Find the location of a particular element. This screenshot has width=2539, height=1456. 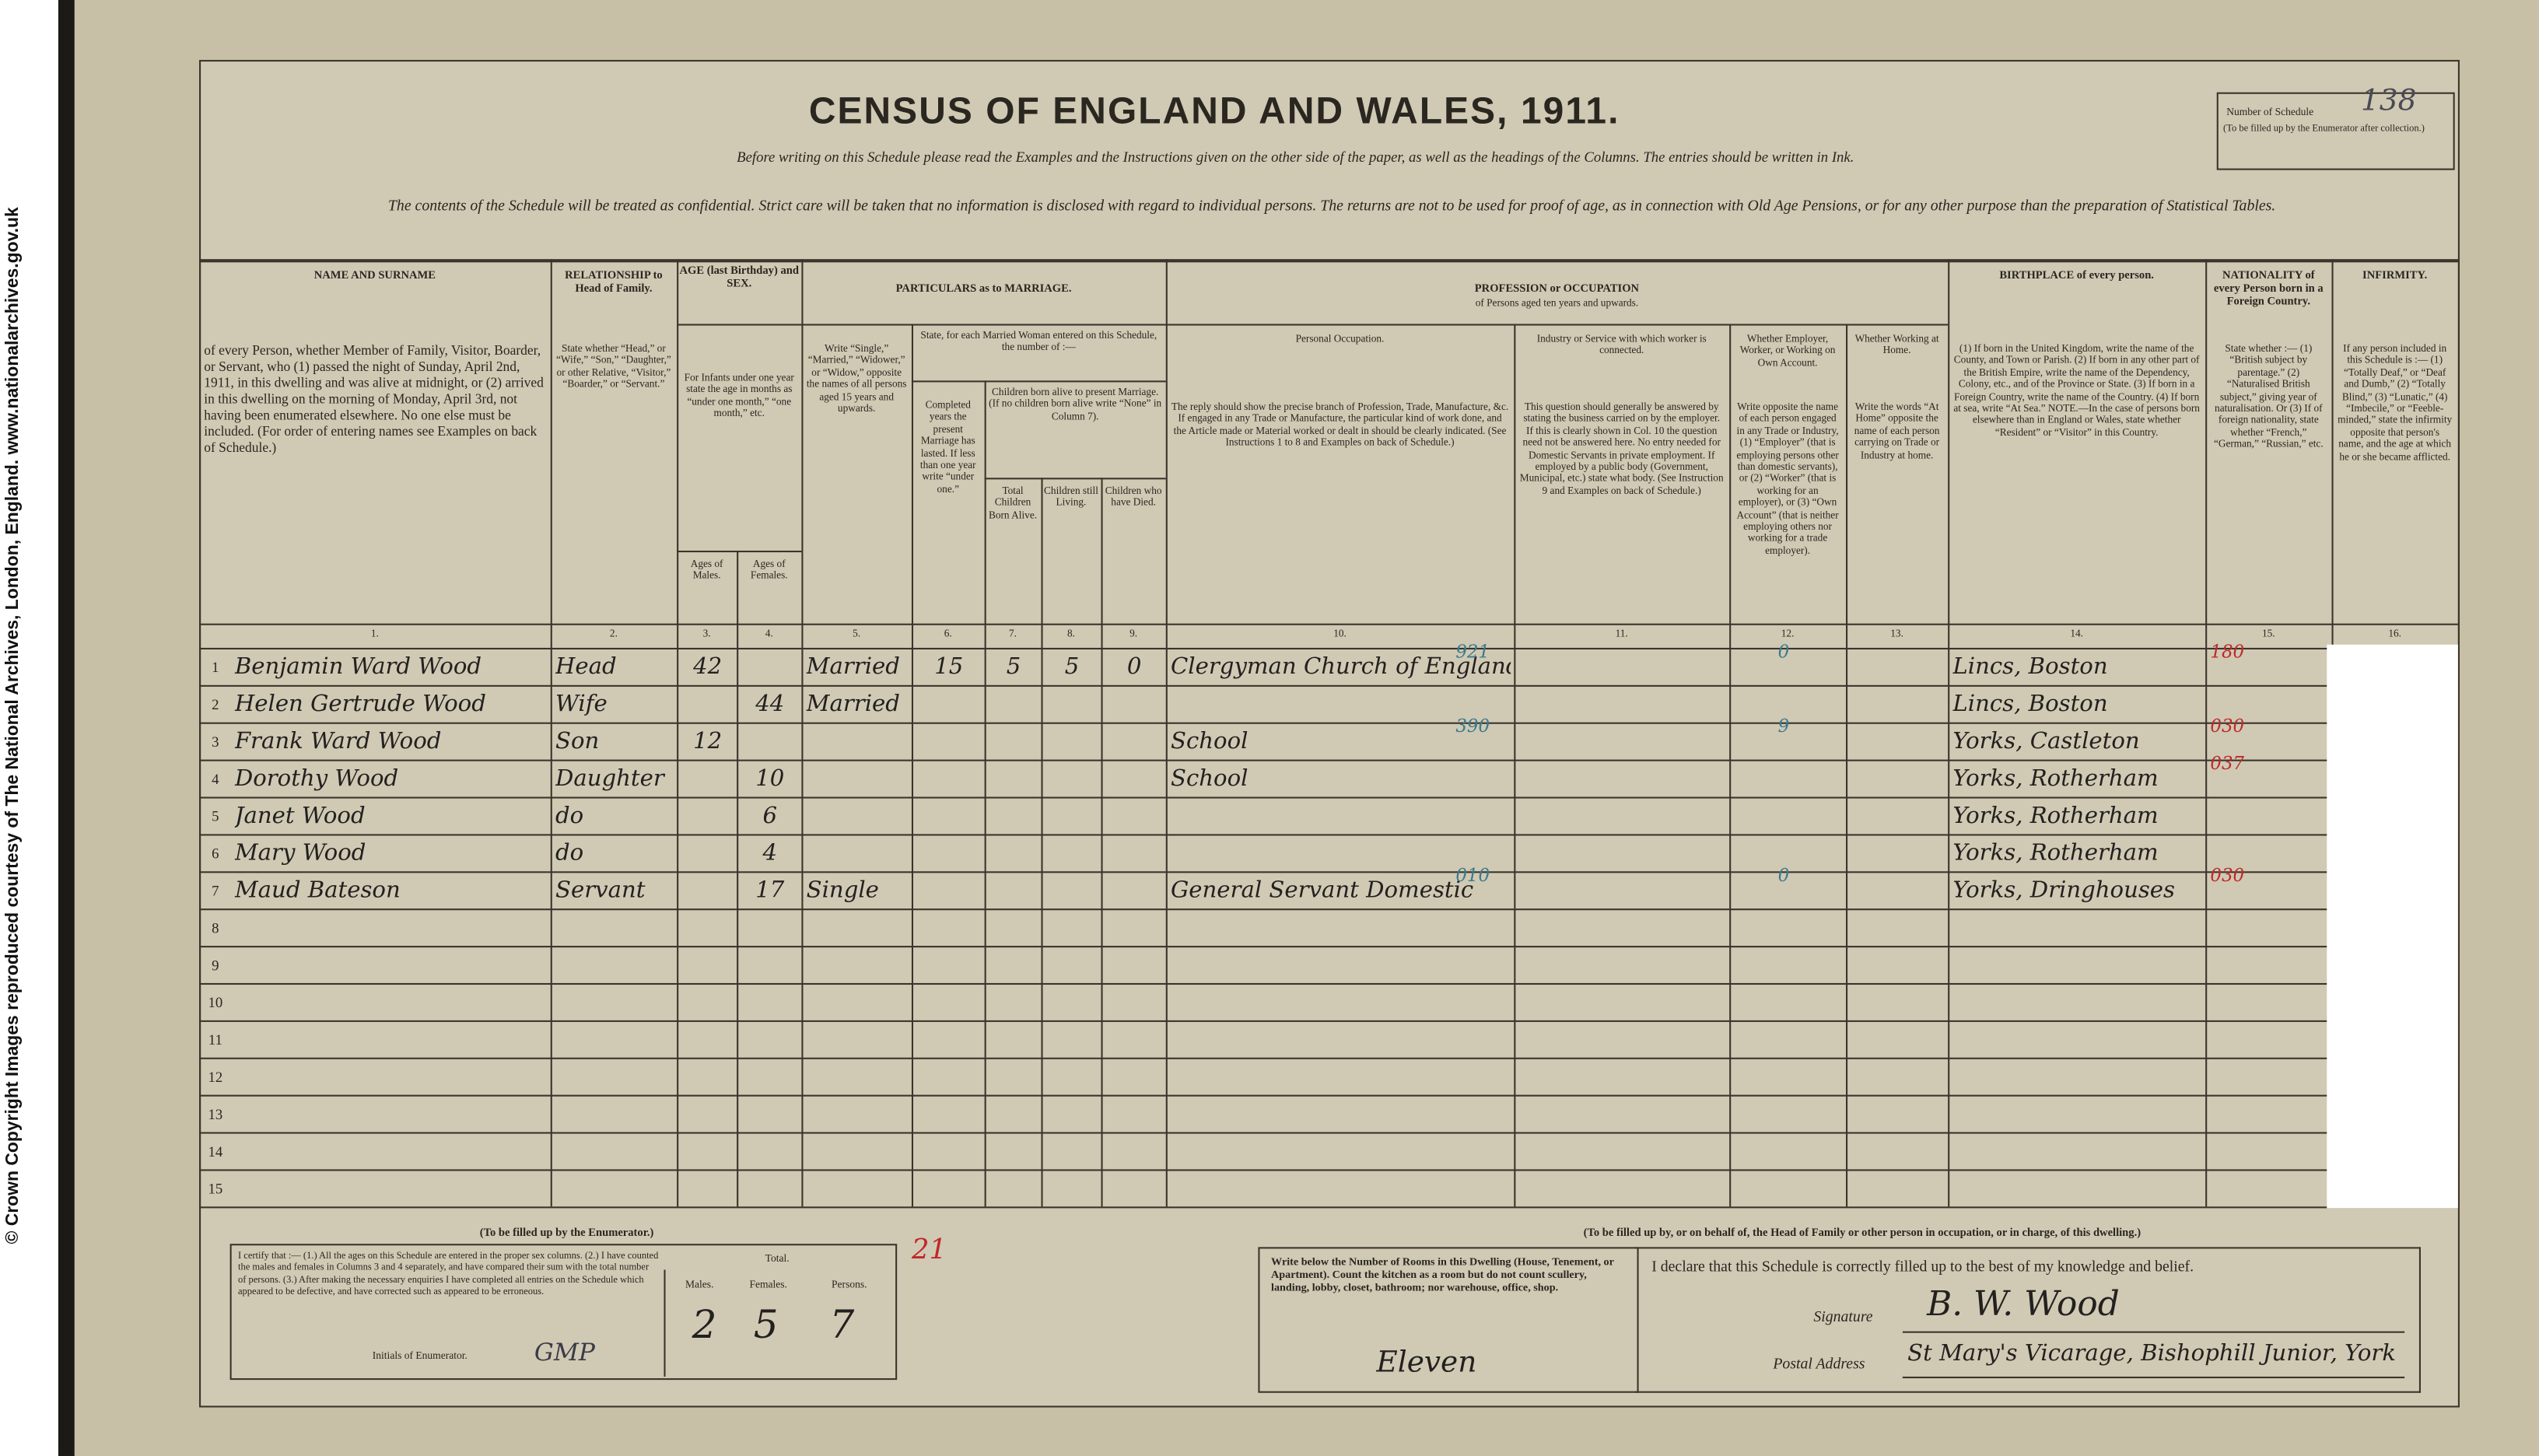

column-number: 7. is located at coordinates (1013, 634).